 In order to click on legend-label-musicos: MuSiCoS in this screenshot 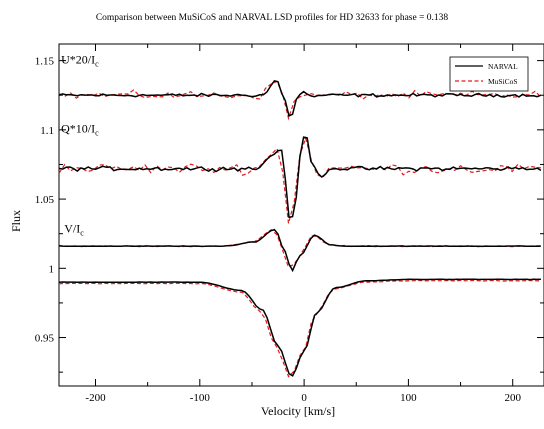, I will do `click(503, 81)`.